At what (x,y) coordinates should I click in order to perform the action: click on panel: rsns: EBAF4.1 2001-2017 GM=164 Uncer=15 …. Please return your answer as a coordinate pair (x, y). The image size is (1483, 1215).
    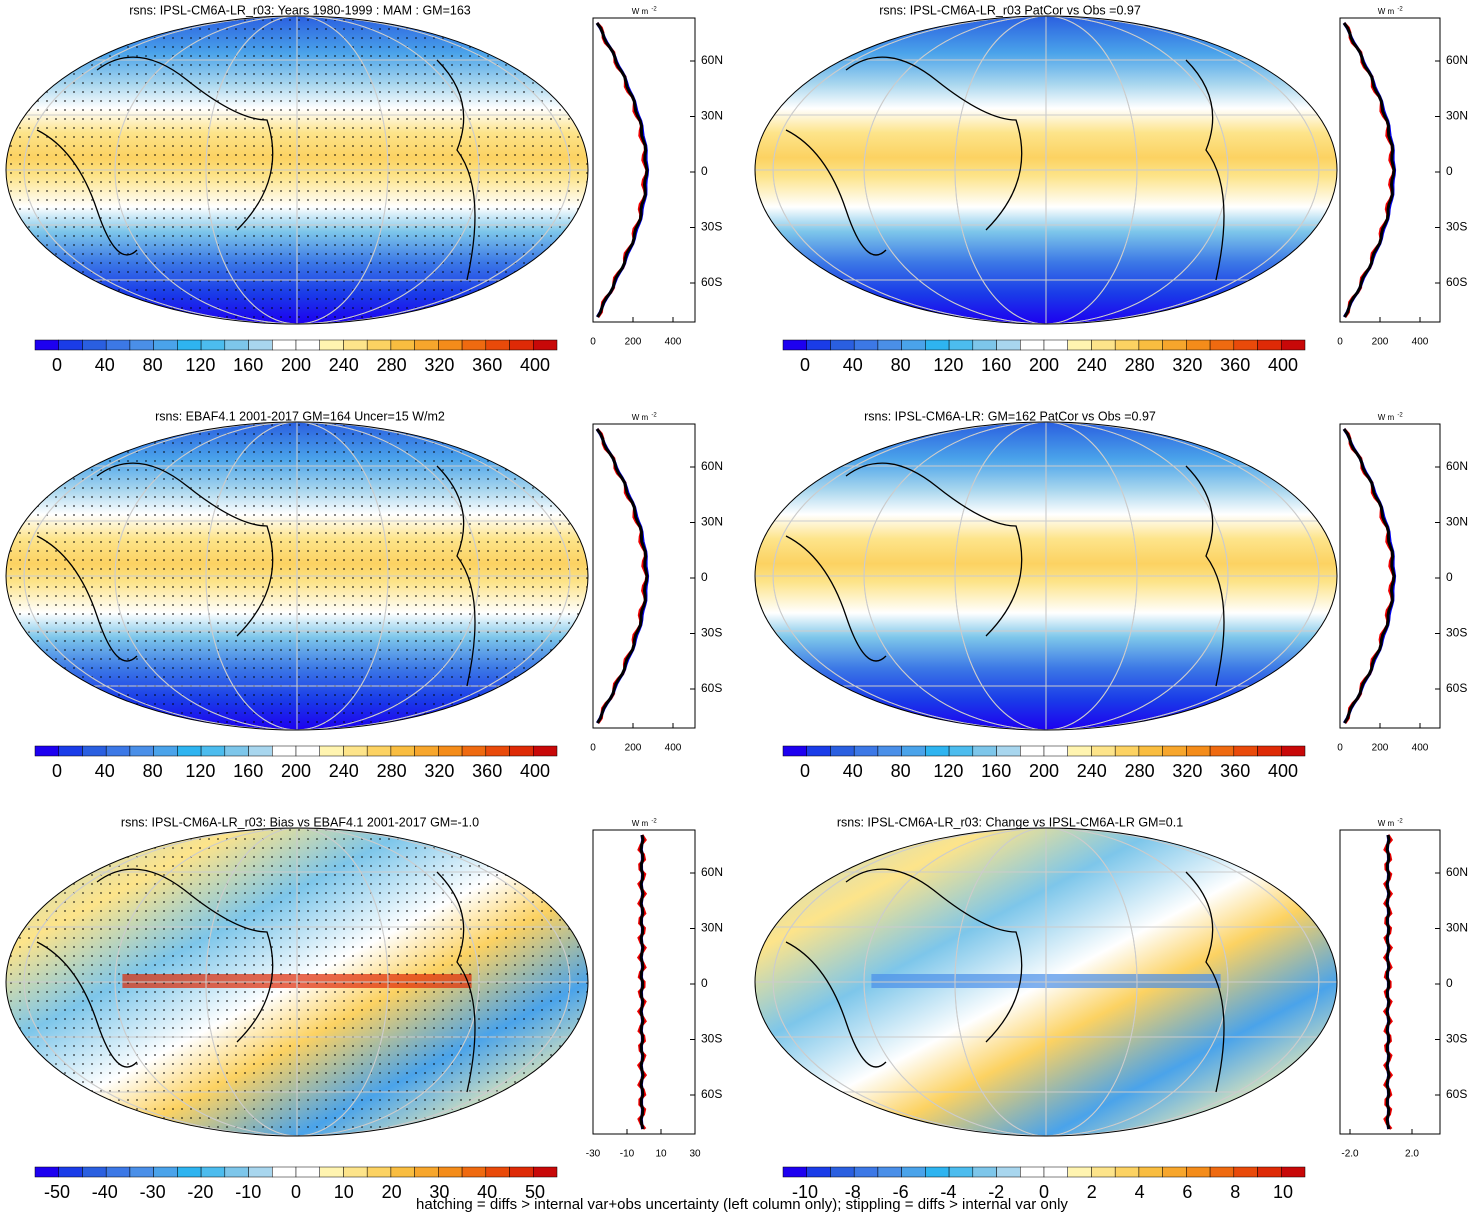
    Looking at the image, I should click on (364, 595).